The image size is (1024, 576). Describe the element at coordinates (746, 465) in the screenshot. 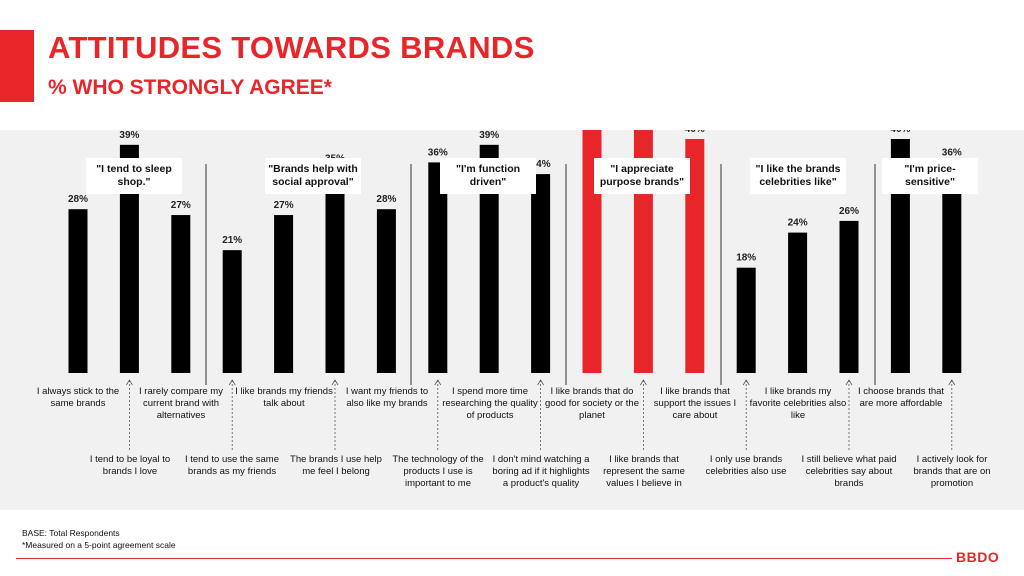

I see `statement-label: I only use brands celebrities also use` at that location.